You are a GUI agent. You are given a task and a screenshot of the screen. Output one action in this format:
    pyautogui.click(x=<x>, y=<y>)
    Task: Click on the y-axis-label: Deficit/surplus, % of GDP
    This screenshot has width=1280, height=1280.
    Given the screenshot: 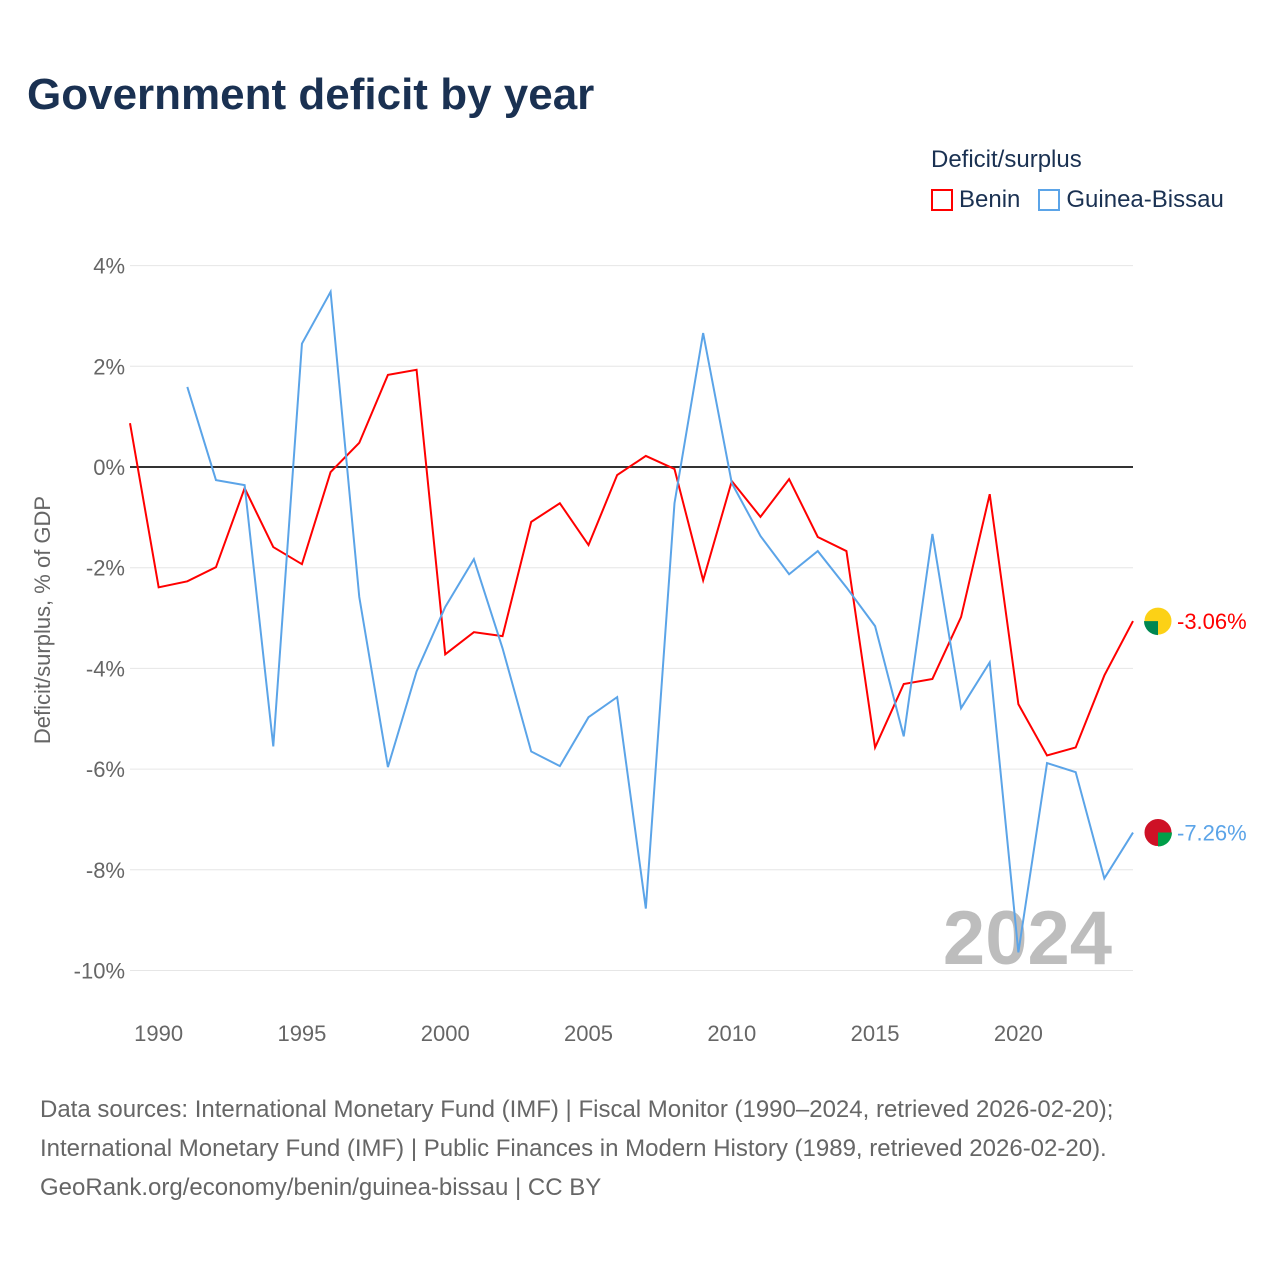 What is the action you would take?
    pyautogui.click(x=42, y=620)
    